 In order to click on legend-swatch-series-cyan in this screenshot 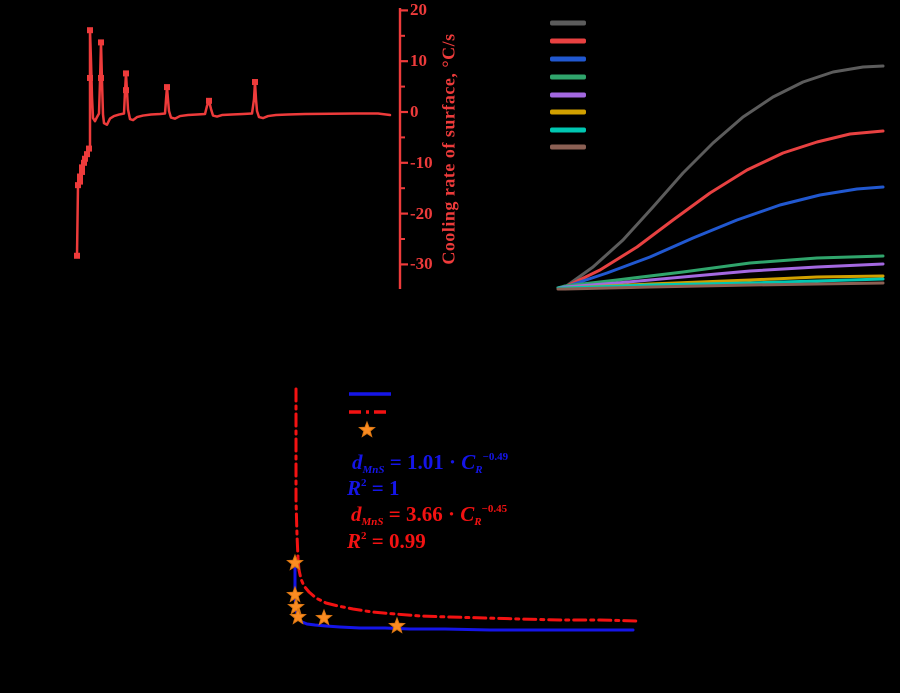, I will do `click(568, 130)`.